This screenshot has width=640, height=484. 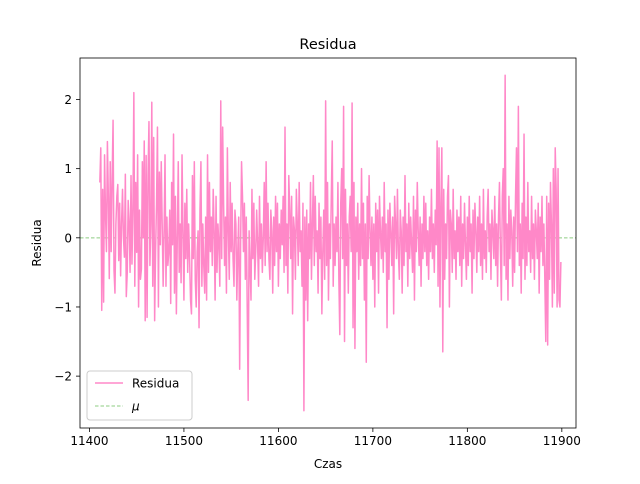 What do you see at coordinates (37, 242) in the screenshot?
I see `y-axis-label: Residua` at bounding box center [37, 242].